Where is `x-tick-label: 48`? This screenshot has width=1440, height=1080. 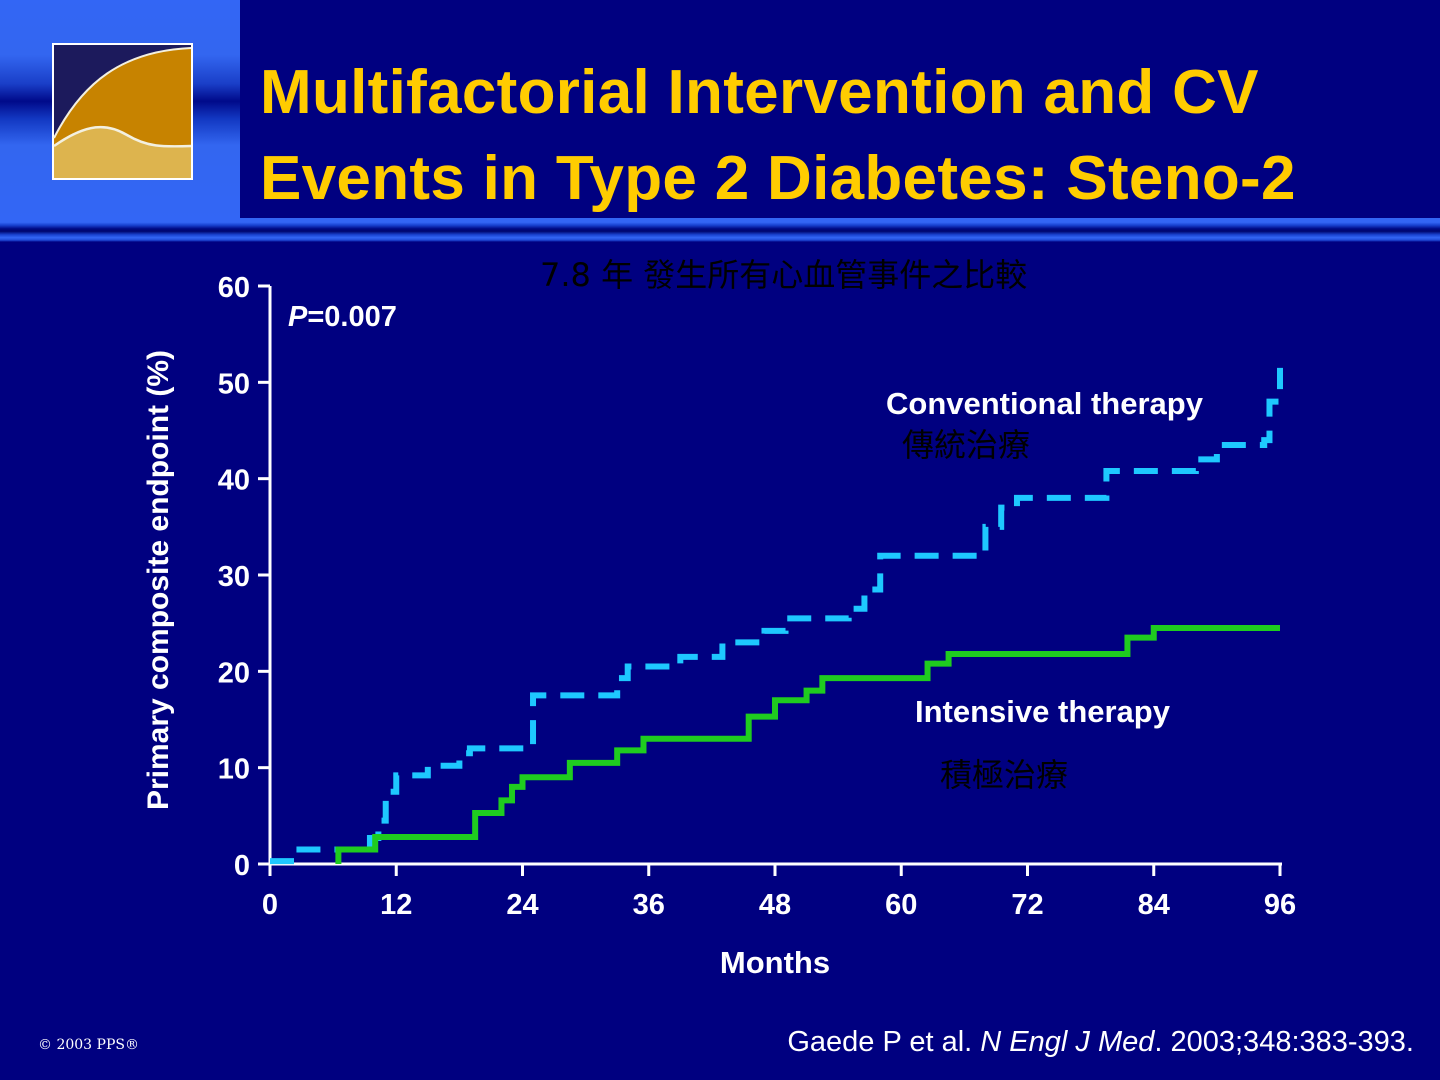 x-tick-label: 48 is located at coordinates (775, 905).